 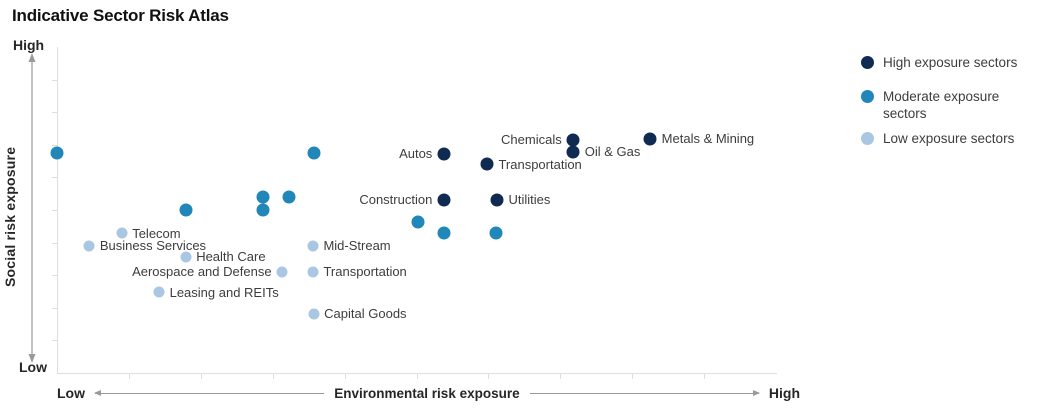 I want to click on low-exposure-dot-icon, so click(x=867, y=138).